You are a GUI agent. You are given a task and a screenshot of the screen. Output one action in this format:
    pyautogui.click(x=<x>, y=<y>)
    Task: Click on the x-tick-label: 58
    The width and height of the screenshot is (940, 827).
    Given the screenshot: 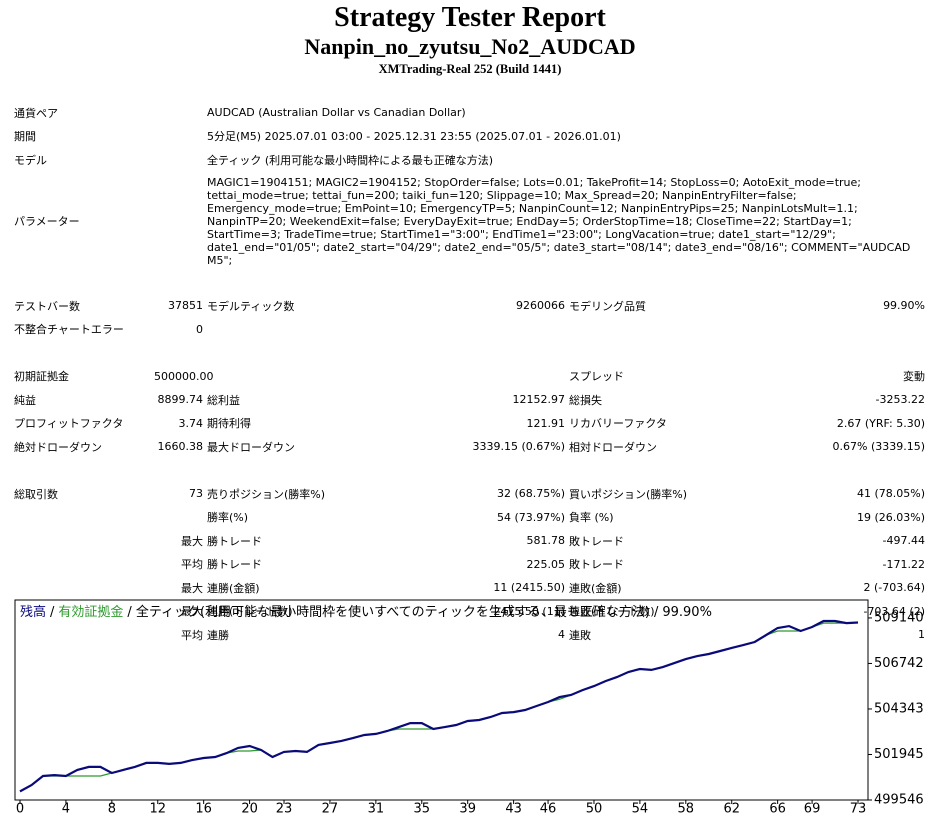 What is the action you would take?
    pyautogui.click(x=686, y=809)
    